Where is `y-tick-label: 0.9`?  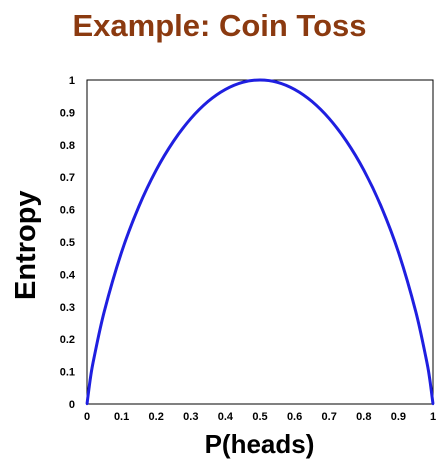 y-tick-label: 0.9 is located at coordinates (67, 113).